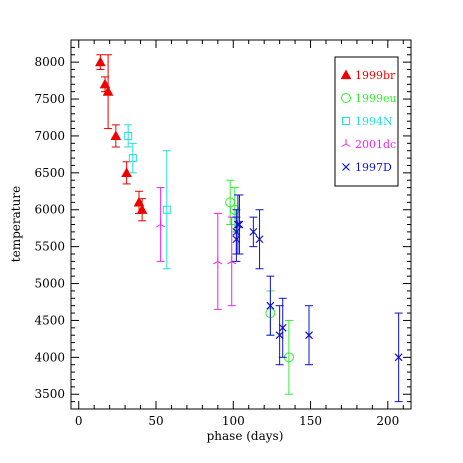  Describe the element at coordinates (346, 121) in the screenshot. I see `legend-marker-1994N` at that location.